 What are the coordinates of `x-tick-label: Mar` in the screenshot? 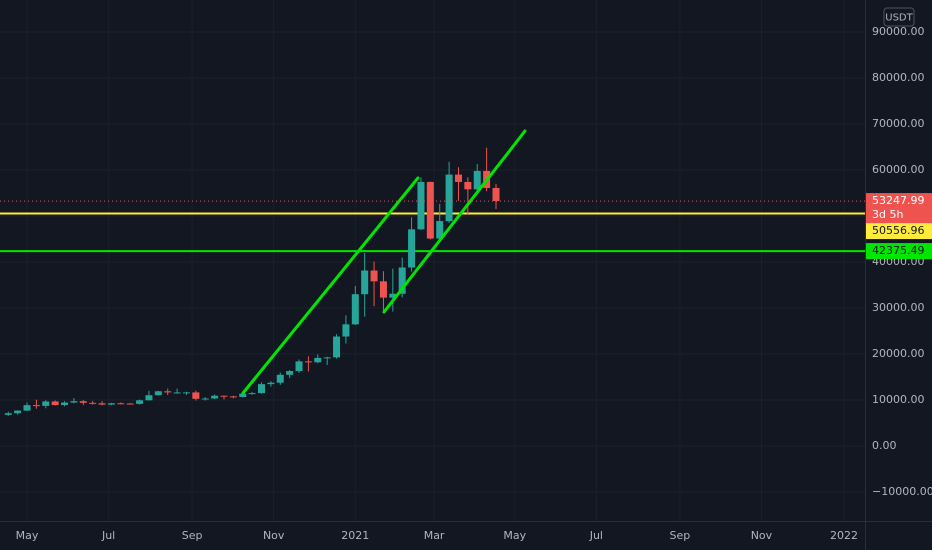 It's located at (434, 535).